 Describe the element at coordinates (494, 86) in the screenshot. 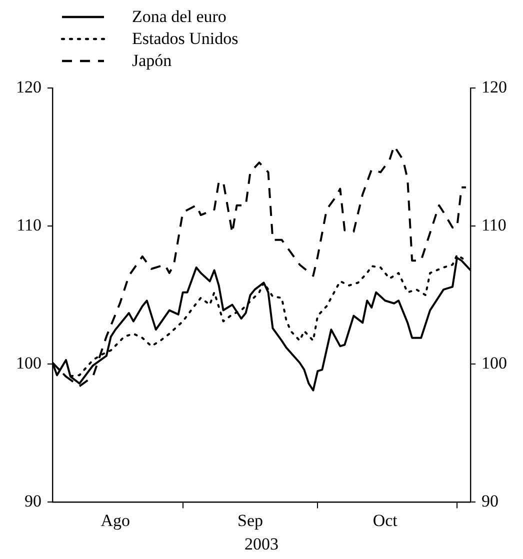

I see `y2-tick-label: 120` at that location.